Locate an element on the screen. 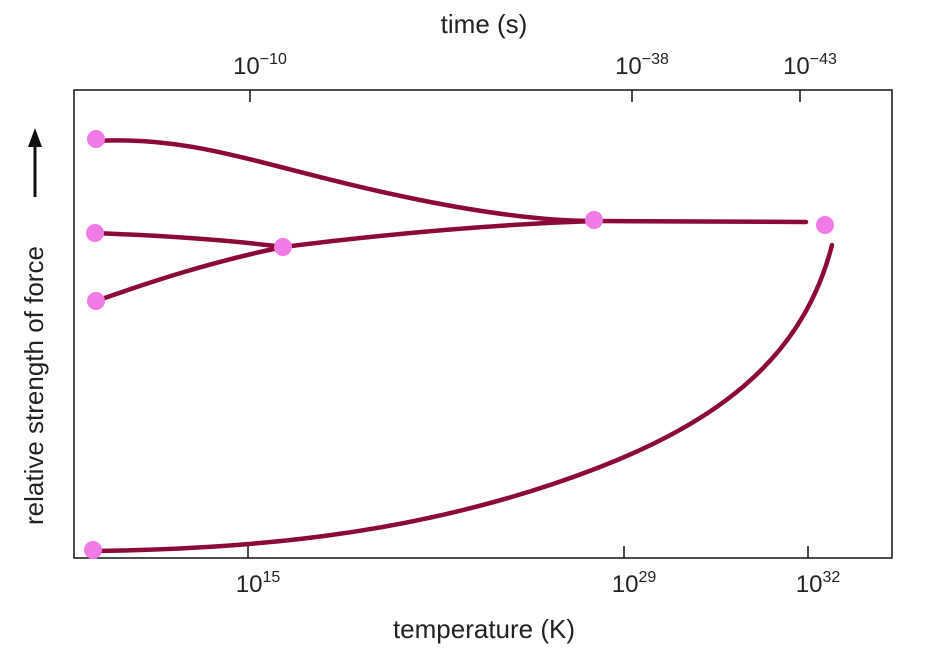  weak-force-curve is located at coordinates (189, 274).